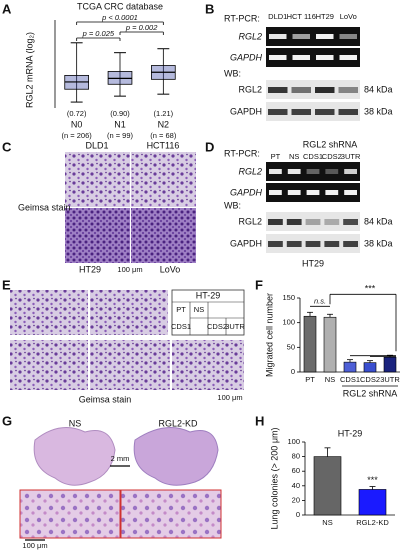 This screenshot has width=414, height=550. Describe the element at coordinates (181, 326) in the screenshot. I see `group-label: CDS1` at that location.